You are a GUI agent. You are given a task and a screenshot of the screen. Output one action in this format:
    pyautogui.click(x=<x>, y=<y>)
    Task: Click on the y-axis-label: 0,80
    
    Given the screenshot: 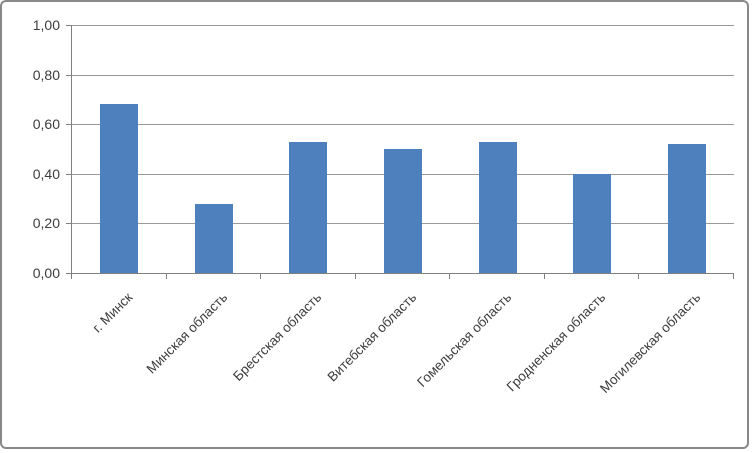 What is the action you would take?
    pyautogui.click(x=46, y=75)
    